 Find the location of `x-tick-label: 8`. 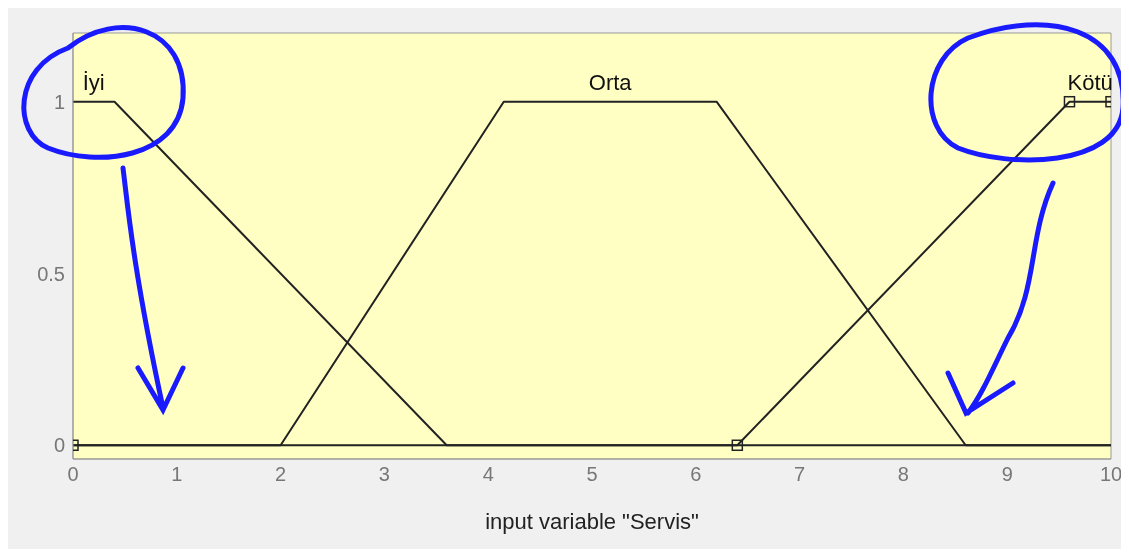

x-tick-label: 8 is located at coordinates (903, 474).